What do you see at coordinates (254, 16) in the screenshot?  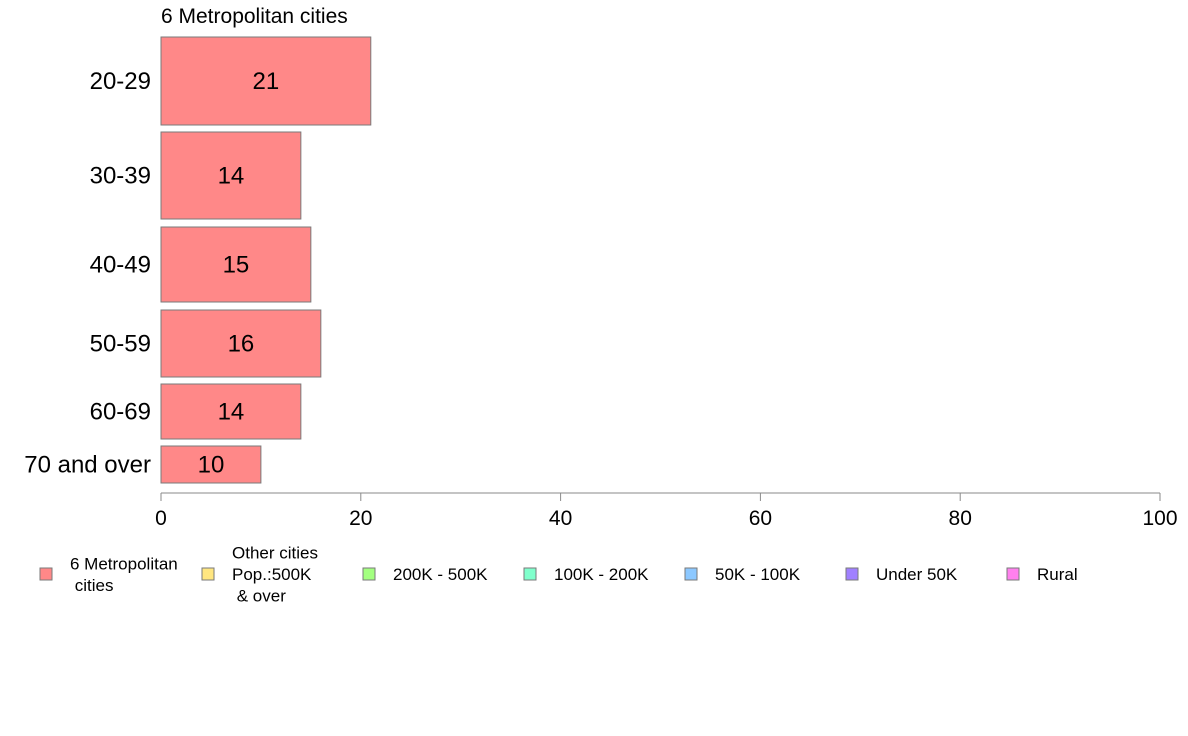 I see `chart-title: 6 Metropolitan cities` at bounding box center [254, 16].